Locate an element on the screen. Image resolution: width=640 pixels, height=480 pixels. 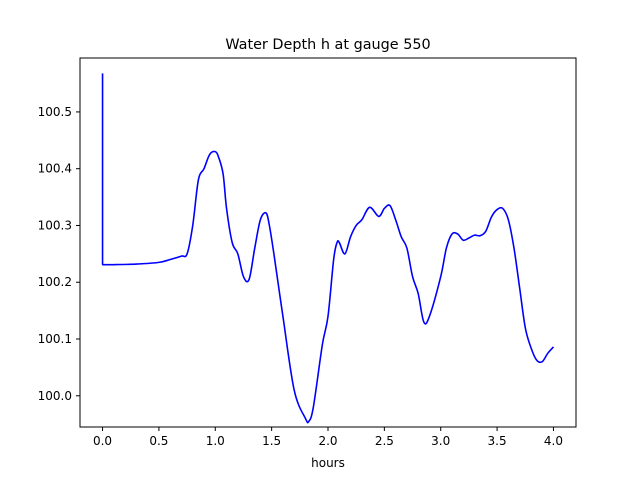
y-tick-label: 100.0 is located at coordinates (55, 396).